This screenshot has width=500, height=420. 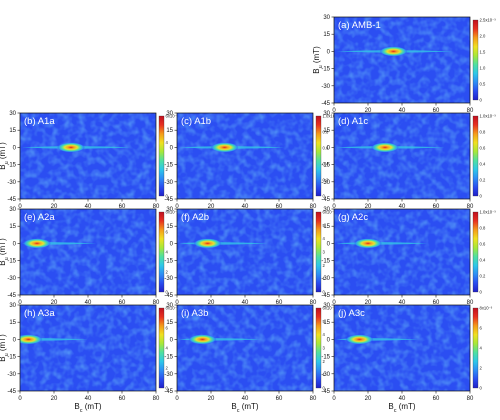 I want to click on colorbar-tick-label: 5, so click(x=324, y=321).